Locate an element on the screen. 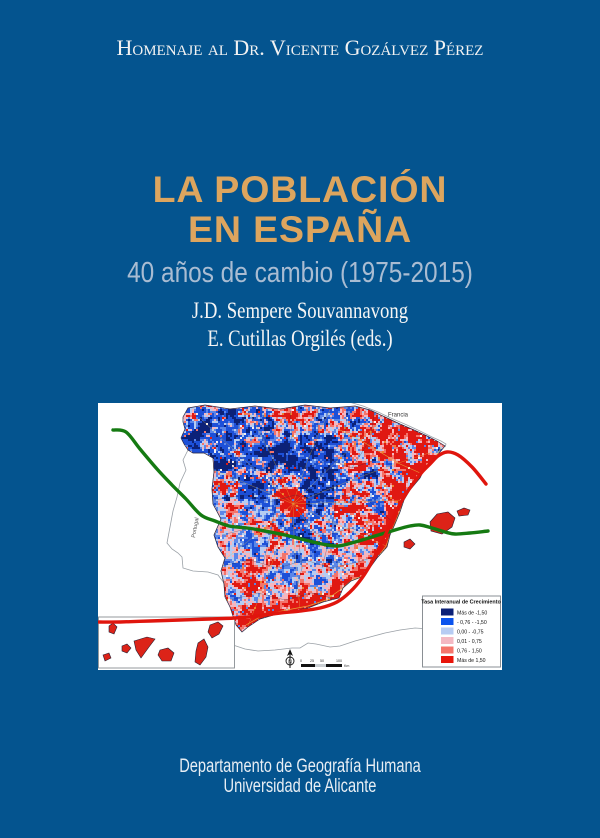 The height and width of the screenshot is (838, 600). svg-text: Más de 1,50 is located at coordinates (471, 661).